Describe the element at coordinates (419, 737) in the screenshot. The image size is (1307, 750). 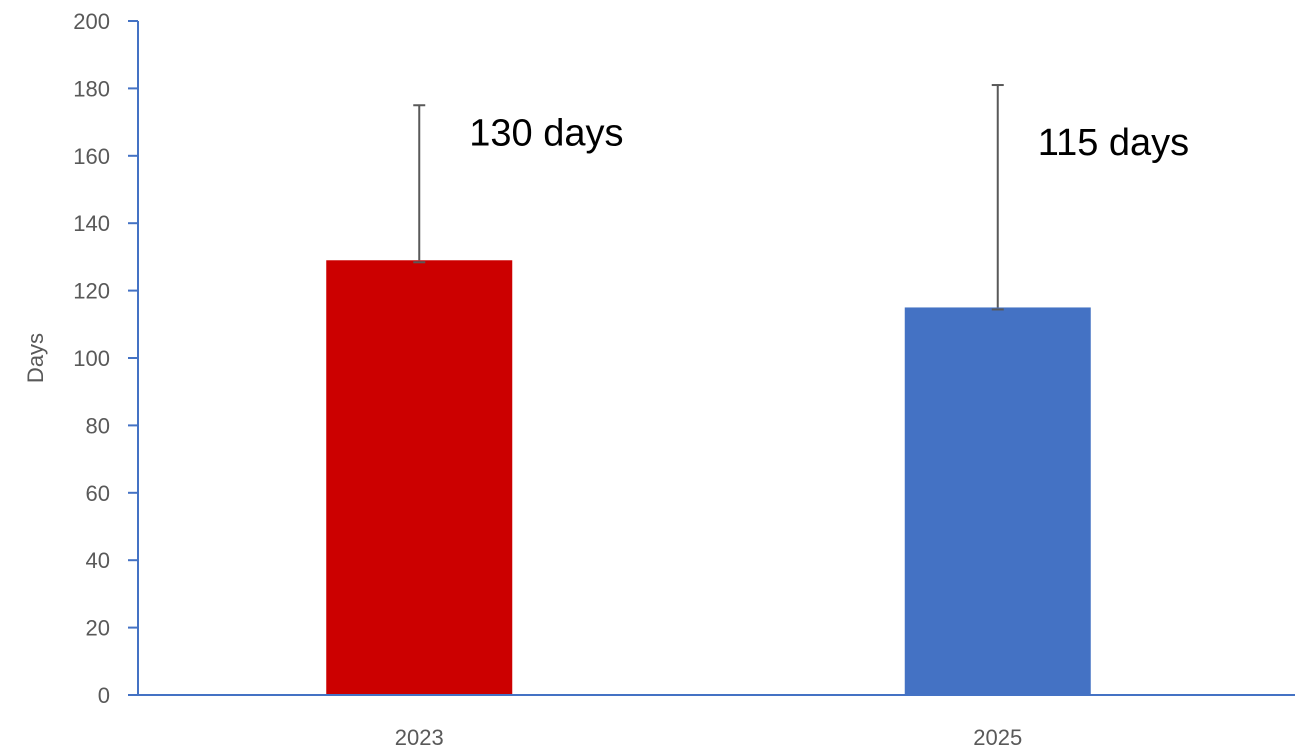
I see `x-tick-label: 2023` at that location.